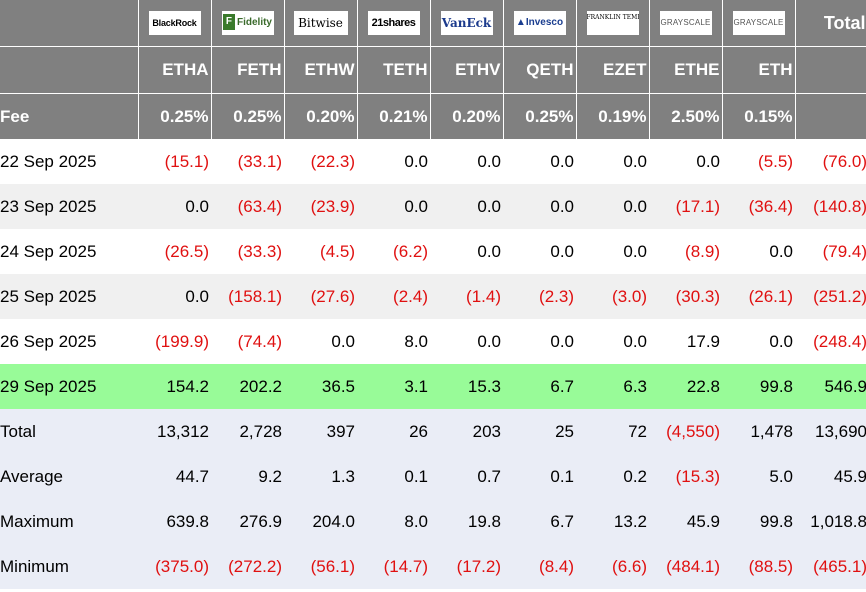 The image size is (866, 592). Describe the element at coordinates (174, 23) in the screenshot. I see `blackrock-logo: BlackRock` at that location.